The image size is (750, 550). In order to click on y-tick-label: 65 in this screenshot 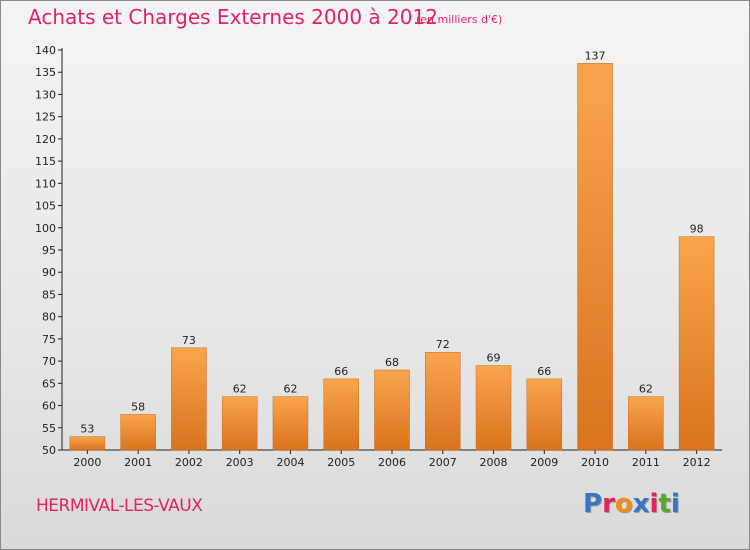, I will do `click(49, 383)`.